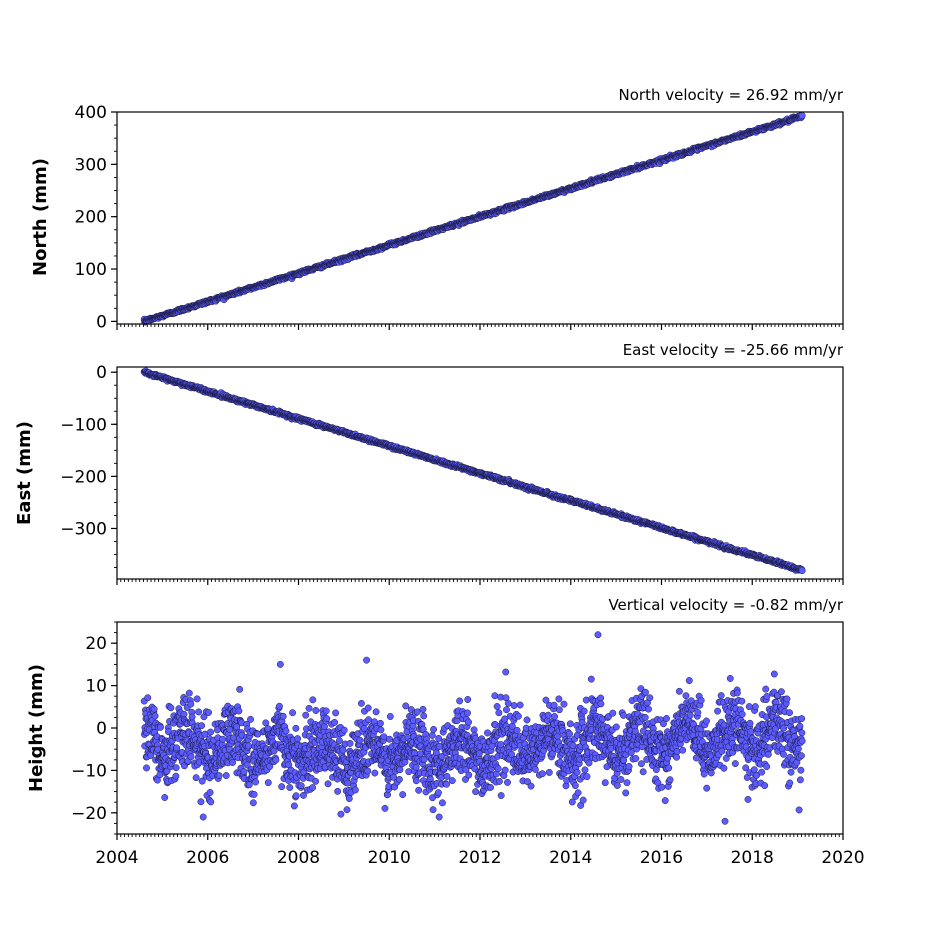 Image resolution: width=937 pixels, height=937 pixels. What do you see at coordinates (91, 270) in the screenshot?
I see `north-ytick-label: 100` at bounding box center [91, 270].